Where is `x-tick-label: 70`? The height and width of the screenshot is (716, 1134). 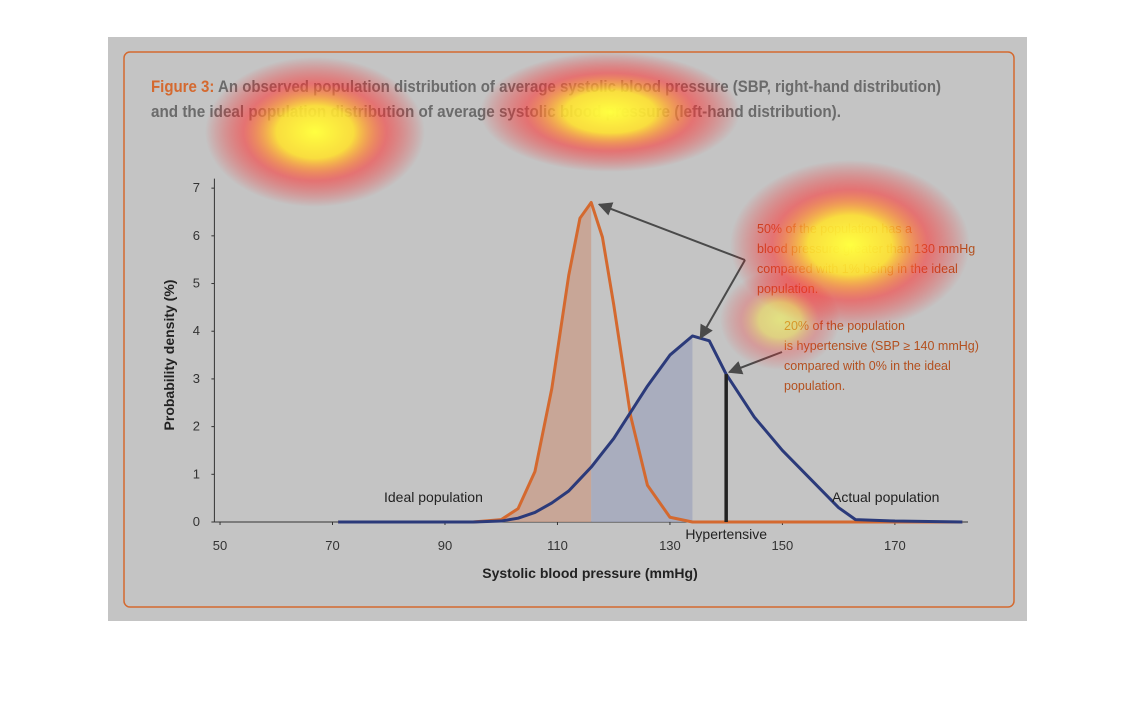
x-tick-label: 70 is located at coordinates (332, 545).